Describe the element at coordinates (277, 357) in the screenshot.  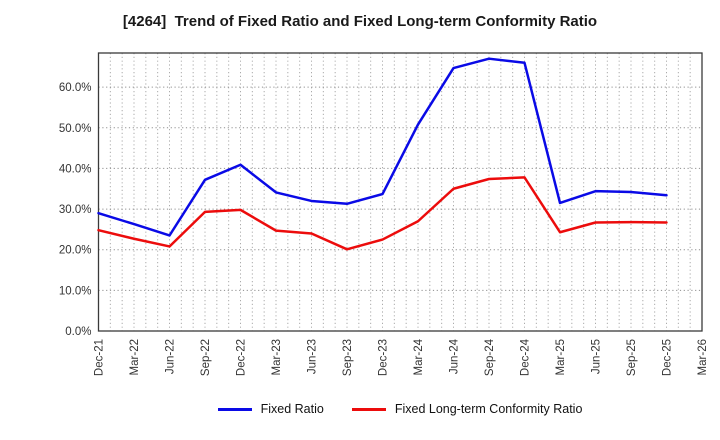
I see `x-tick-label: Mar-23` at that location.